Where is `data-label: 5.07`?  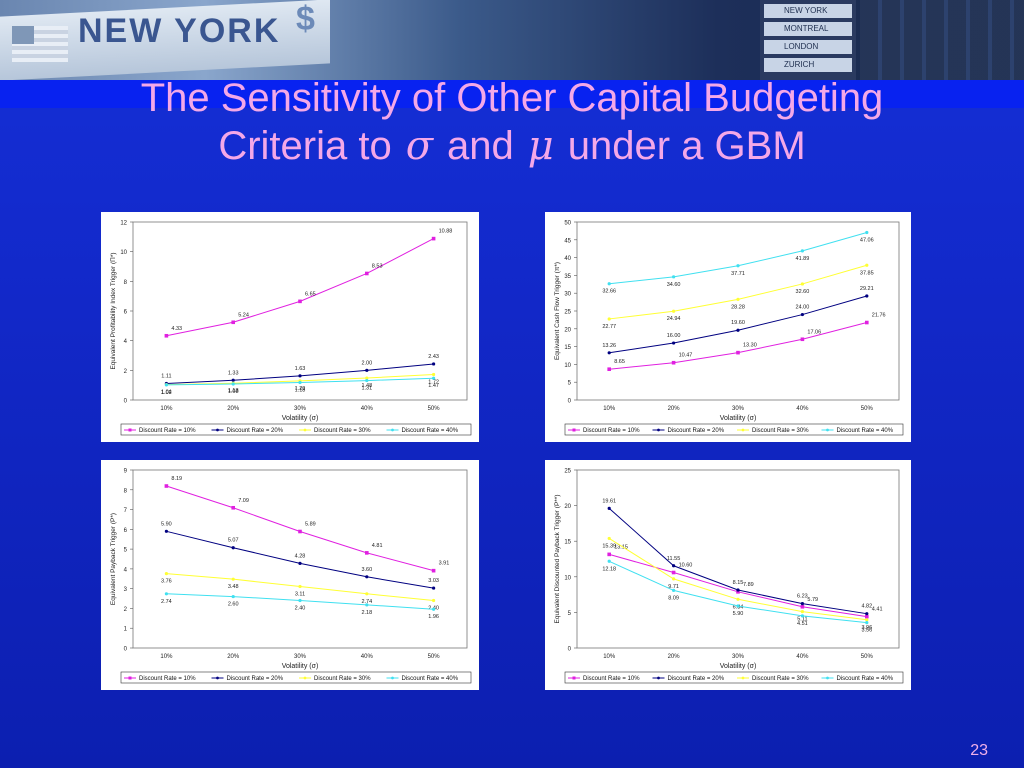 data-label: 5.07 is located at coordinates (233, 541).